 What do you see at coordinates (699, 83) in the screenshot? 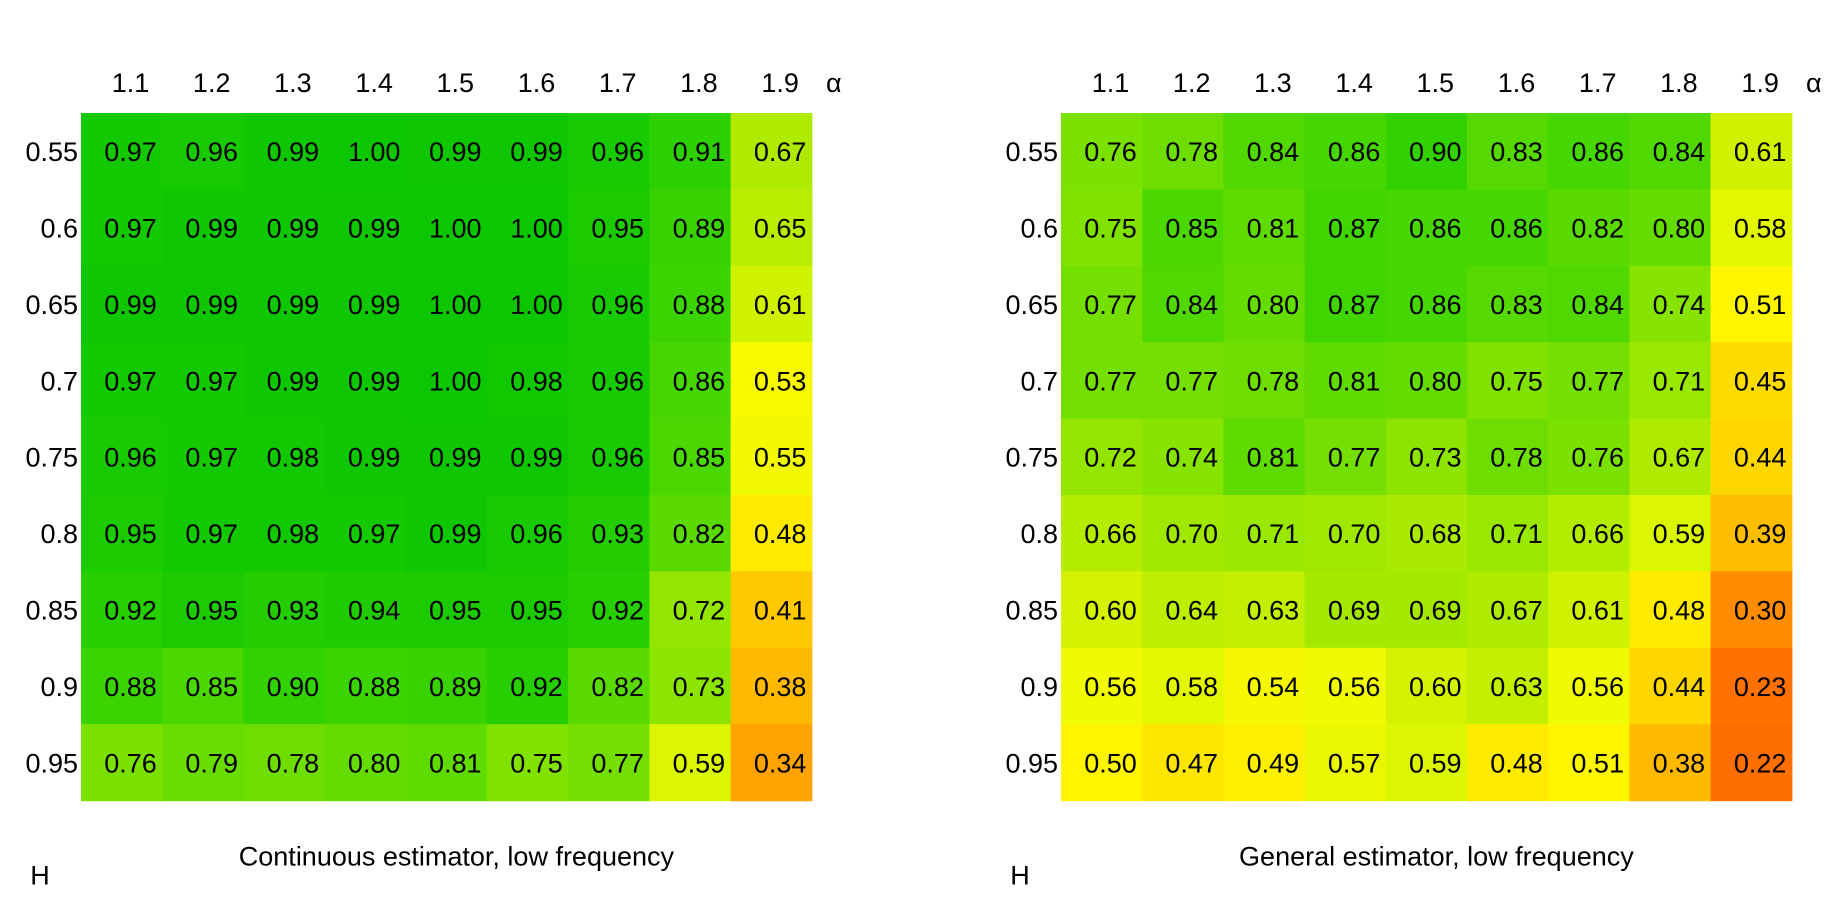
I see `x-tick-label: 1.8` at bounding box center [699, 83].